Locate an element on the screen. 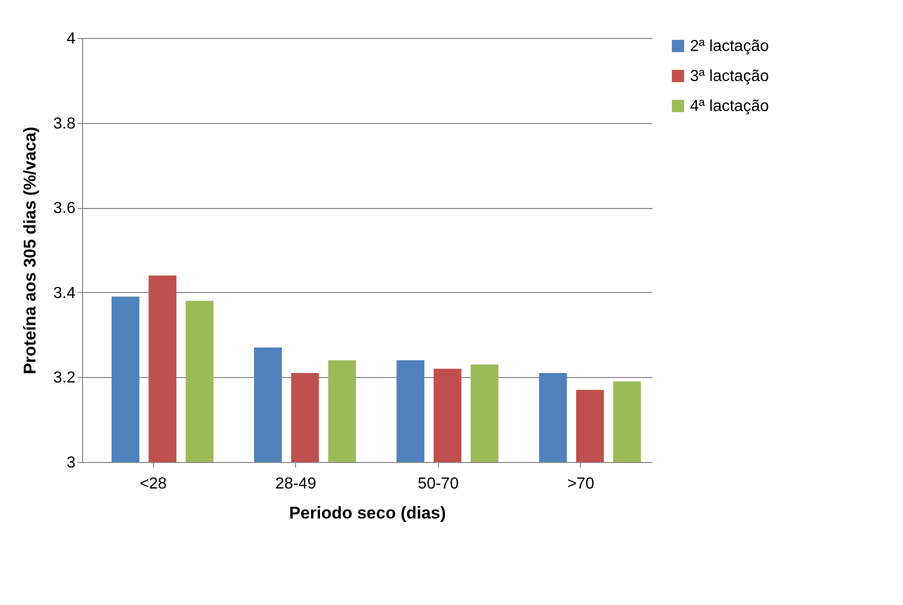  y-tick-label: 3.6 is located at coordinates (64, 209).